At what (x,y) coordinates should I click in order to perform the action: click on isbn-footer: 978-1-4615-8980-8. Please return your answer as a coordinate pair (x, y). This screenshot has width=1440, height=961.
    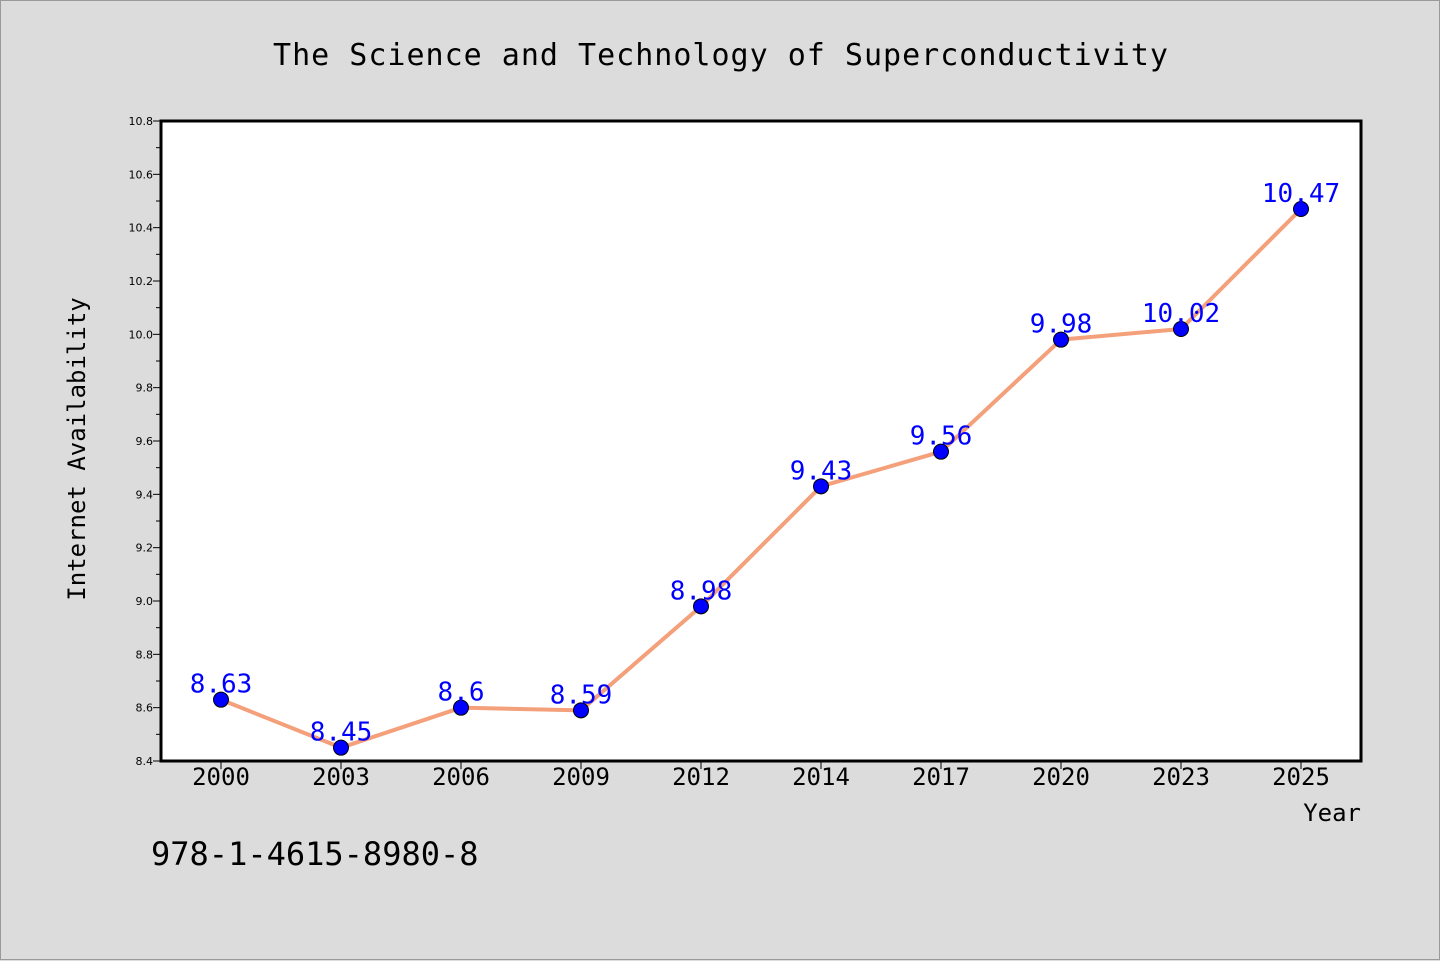
    Looking at the image, I should click on (315, 854).